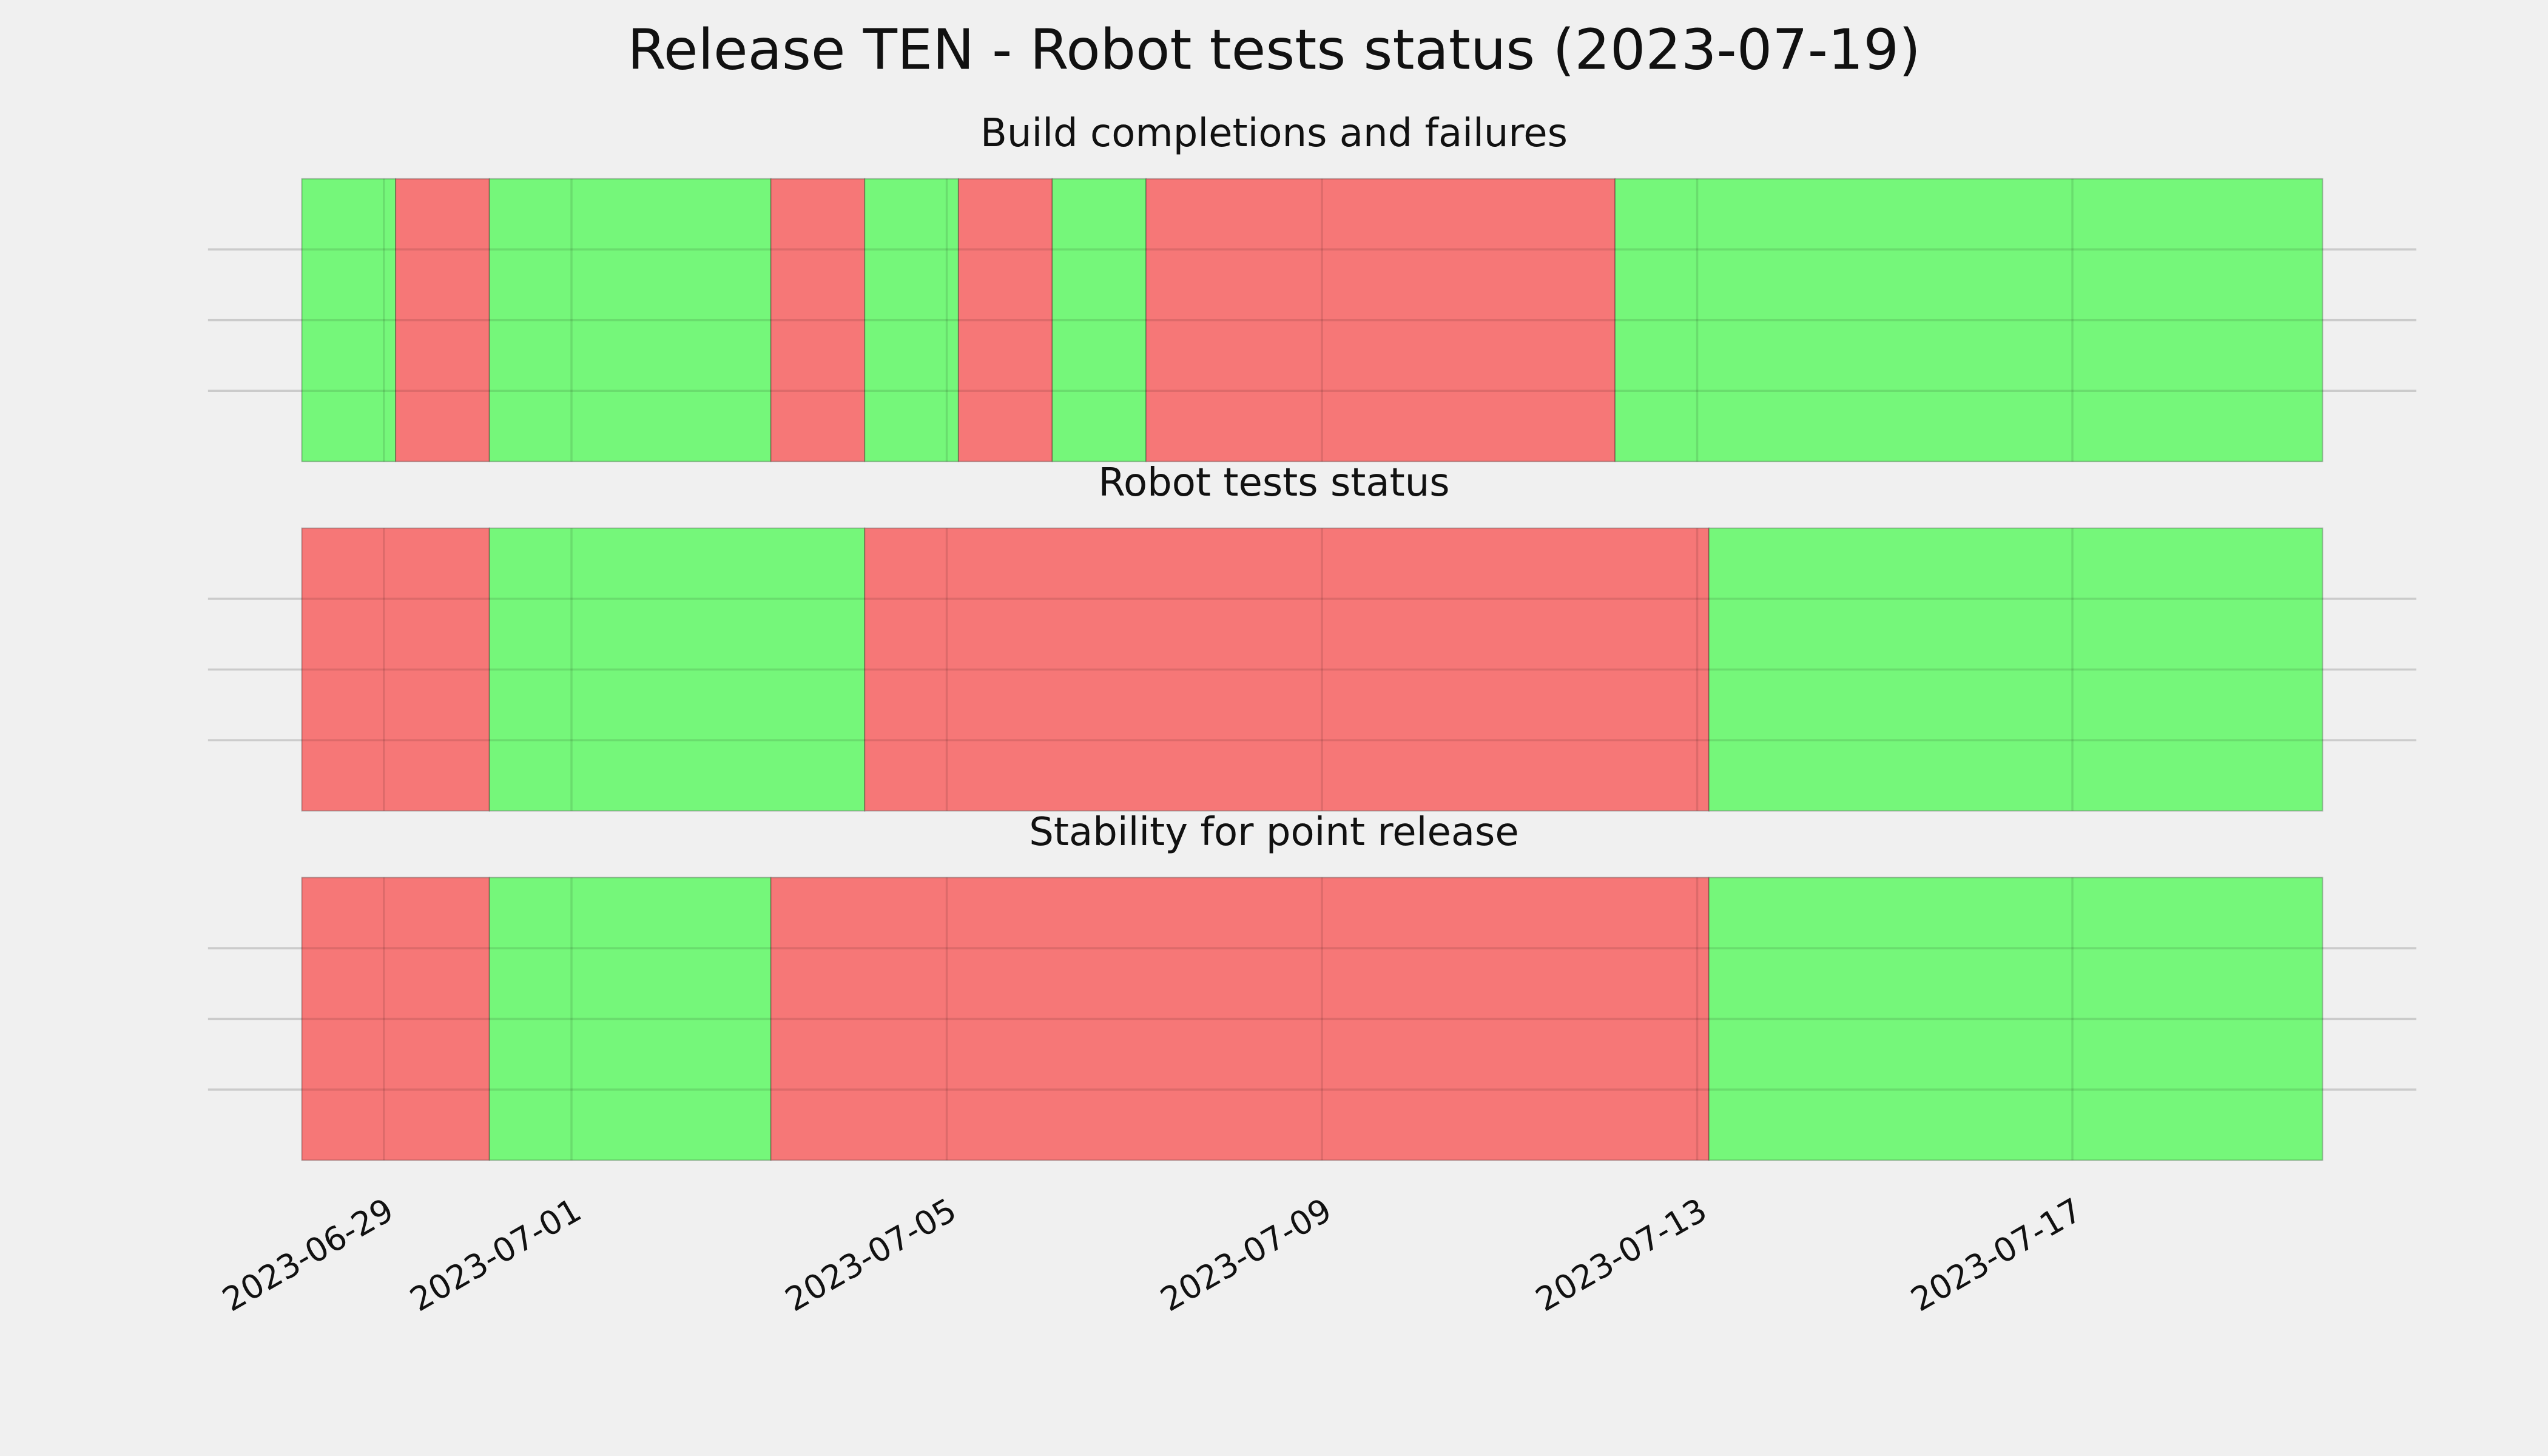  Describe the element at coordinates (1273, 482) in the screenshot. I see `panel-title: Robot tests status` at that location.